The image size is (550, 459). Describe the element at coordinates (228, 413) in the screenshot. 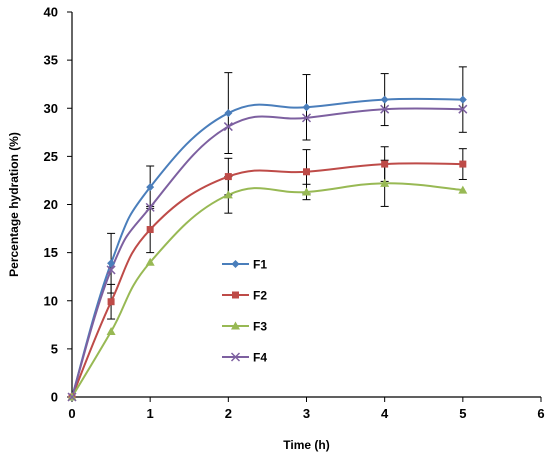

I see `x-tick-label: 2` at that location.